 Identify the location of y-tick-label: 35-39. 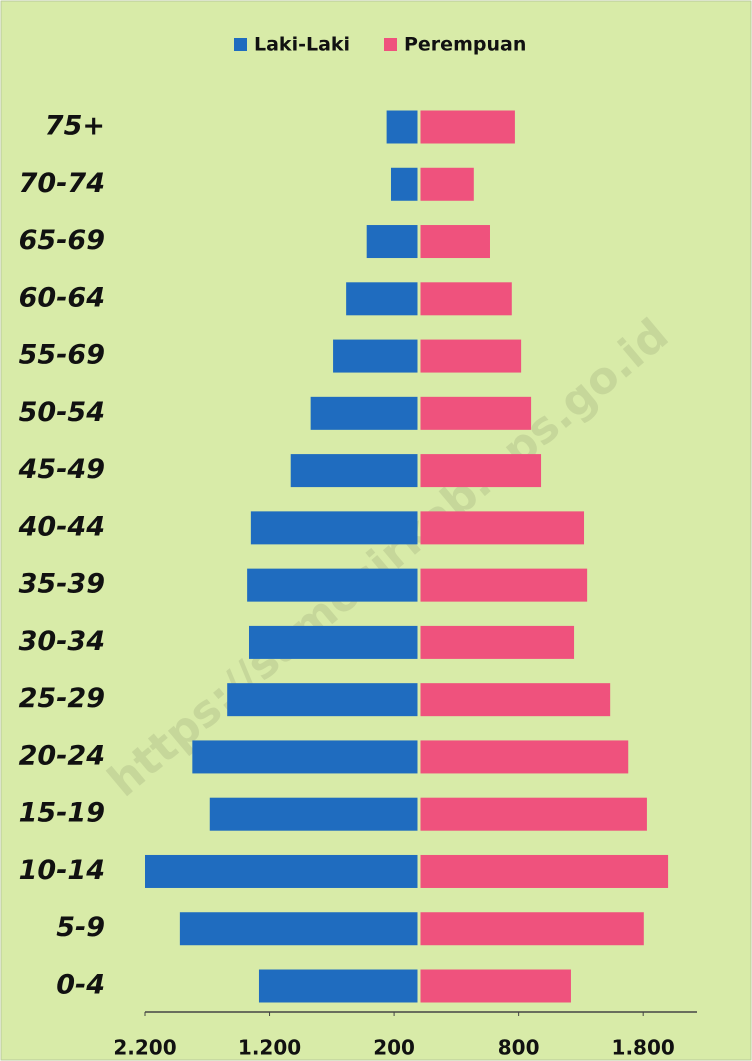
(62, 584).